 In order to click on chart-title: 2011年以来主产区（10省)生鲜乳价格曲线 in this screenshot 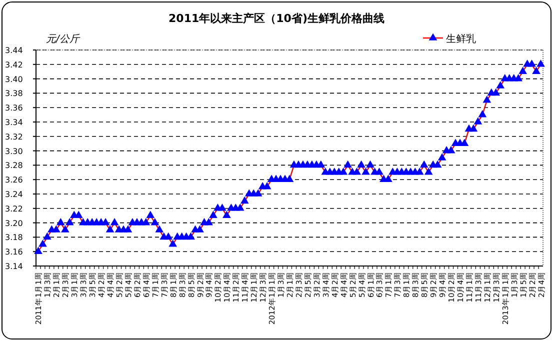, I will do `click(276, 18)`.